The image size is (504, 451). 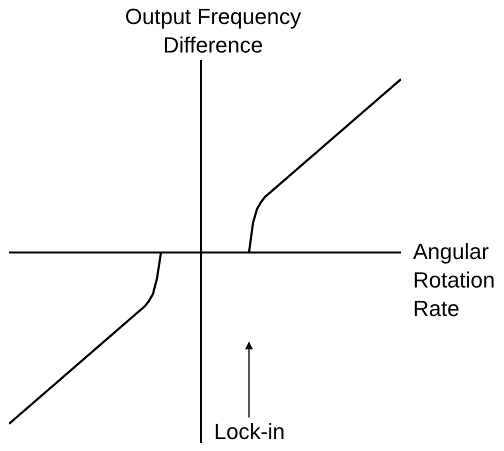 What do you see at coordinates (213, 31) in the screenshot?
I see `y-axis-title: Output Frequency Difference` at bounding box center [213, 31].